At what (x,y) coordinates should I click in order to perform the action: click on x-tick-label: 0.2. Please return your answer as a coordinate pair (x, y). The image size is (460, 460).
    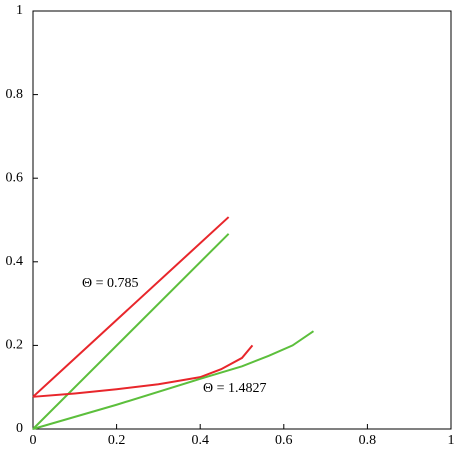
    Looking at the image, I should click on (117, 440).